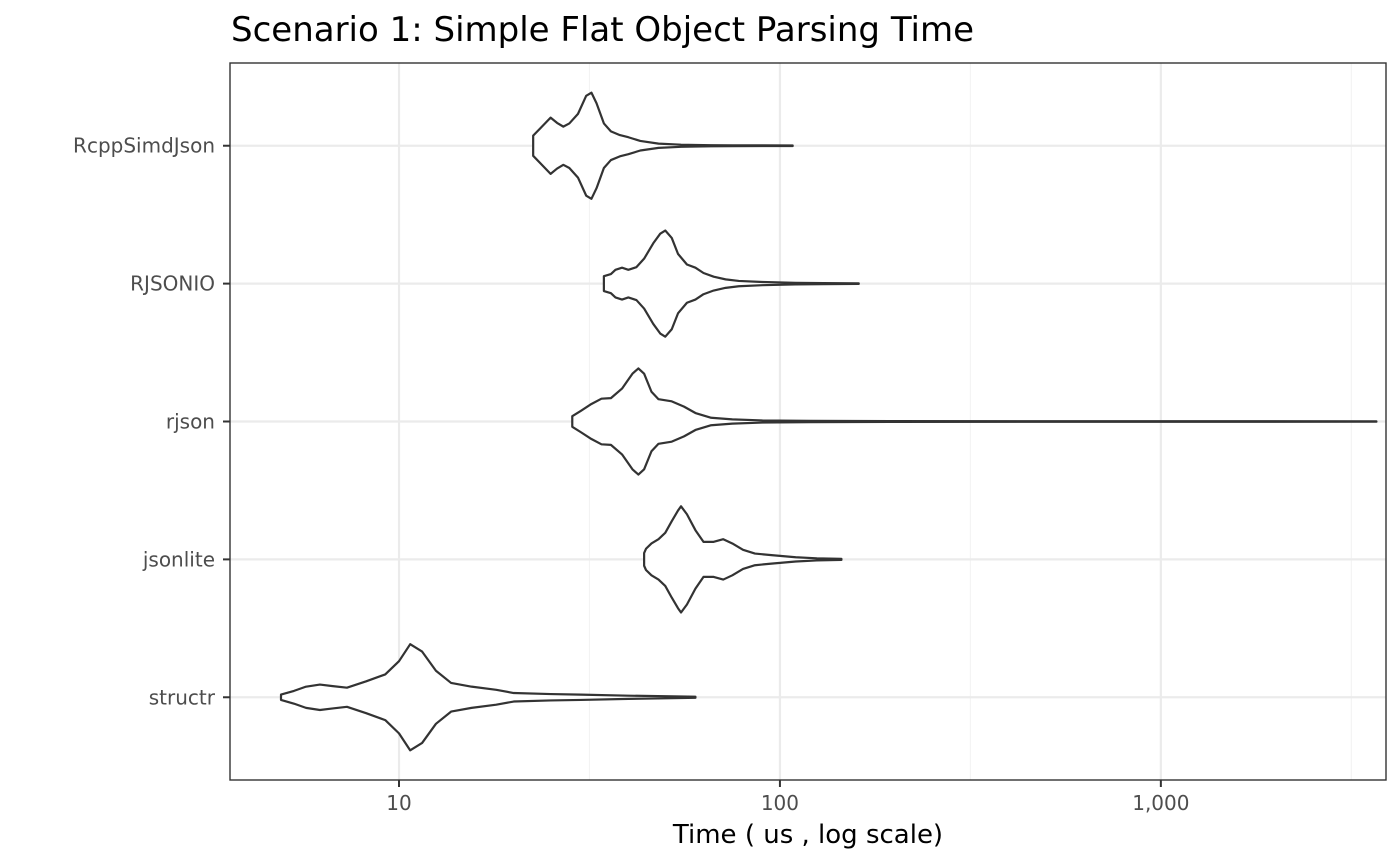 This screenshot has width=1400, height=865. I want to click on x-tick-label: 1,000, so click(1160, 803).